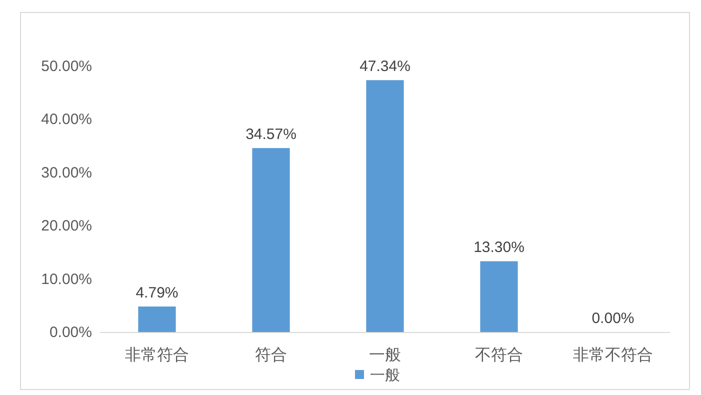 The width and height of the screenshot is (701, 395). Describe the element at coordinates (271, 135) in the screenshot. I see `data-label: 34.57%` at that location.